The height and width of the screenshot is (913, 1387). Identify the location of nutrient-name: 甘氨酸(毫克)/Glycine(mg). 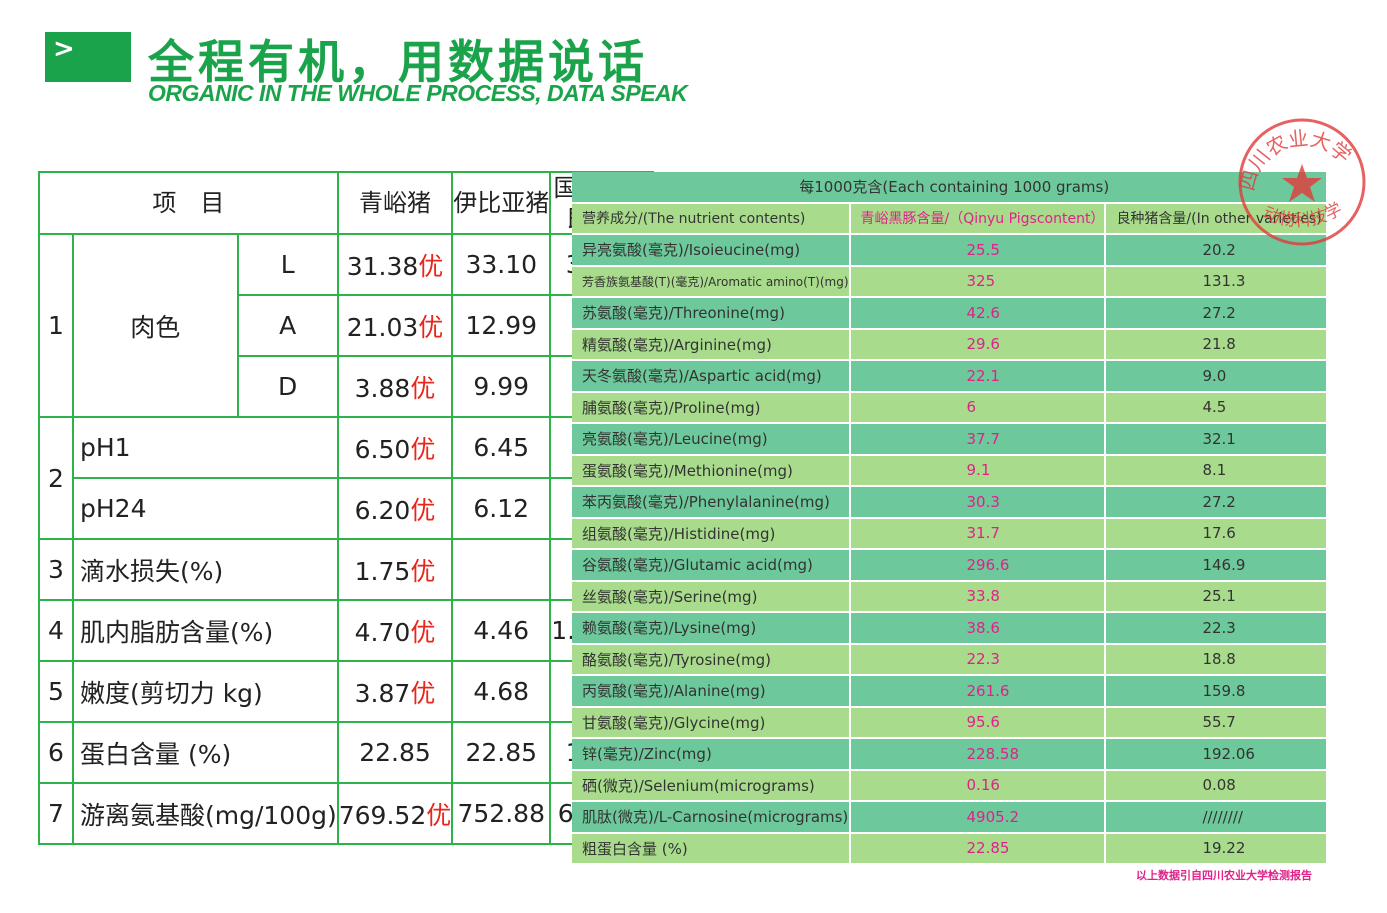
(711, 722).